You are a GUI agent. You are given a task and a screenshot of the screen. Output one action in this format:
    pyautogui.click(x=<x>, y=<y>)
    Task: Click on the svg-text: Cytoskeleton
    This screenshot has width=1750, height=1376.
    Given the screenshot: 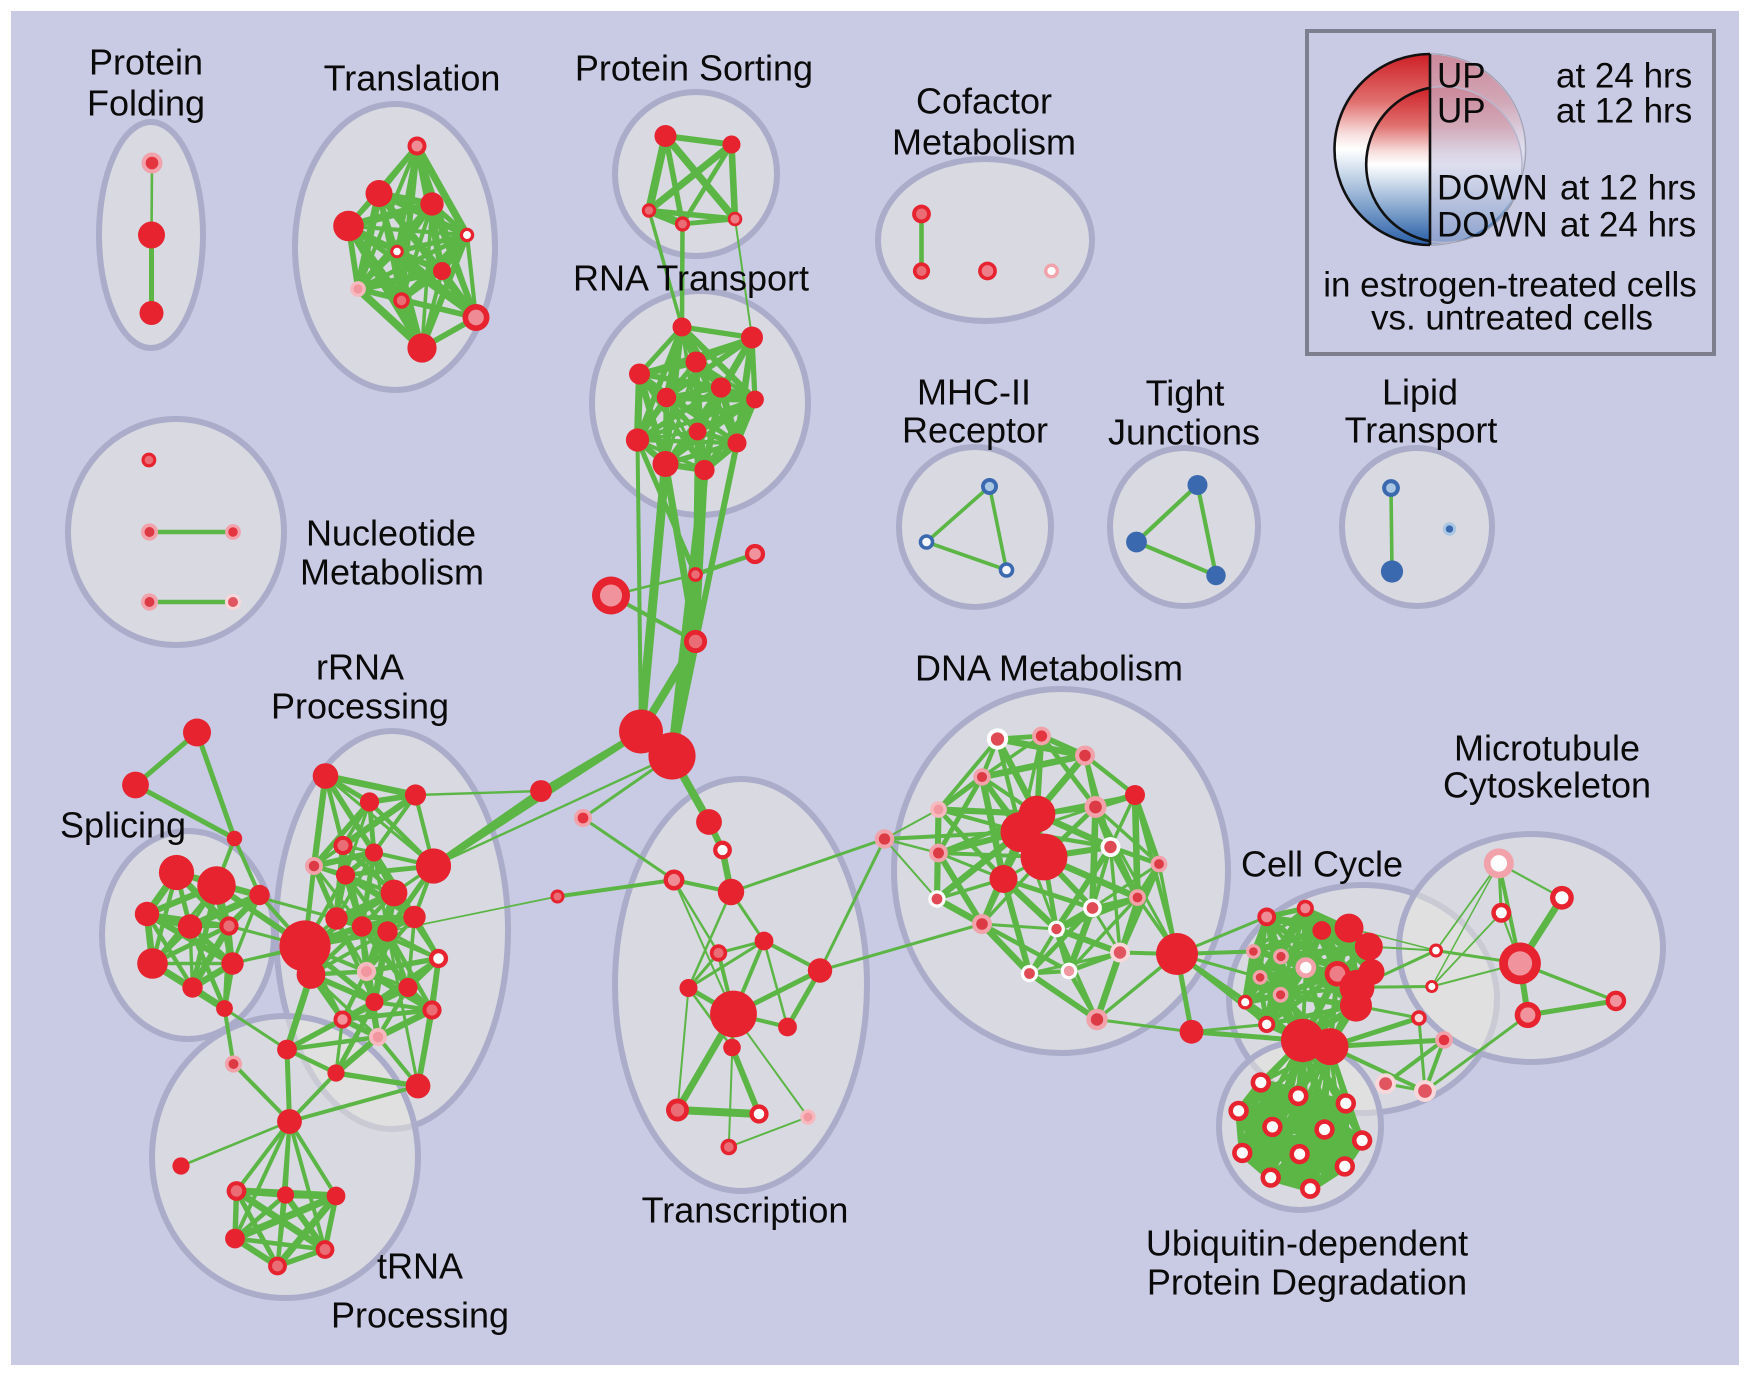 What is the action you would take?
    pyautogui.click(x=1547, y=785)
    